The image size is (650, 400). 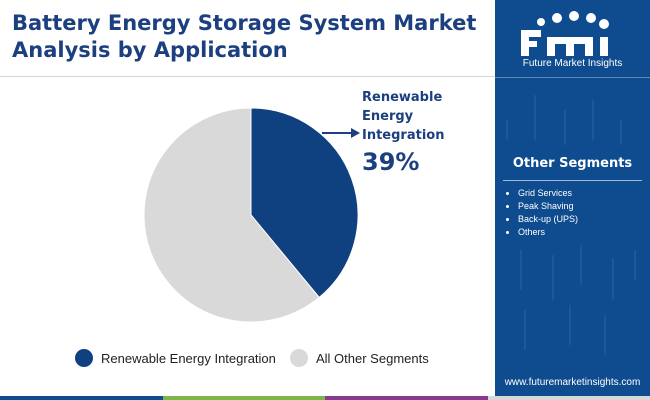 I want to click on other-segments-rule, so click(x=572, y=180).